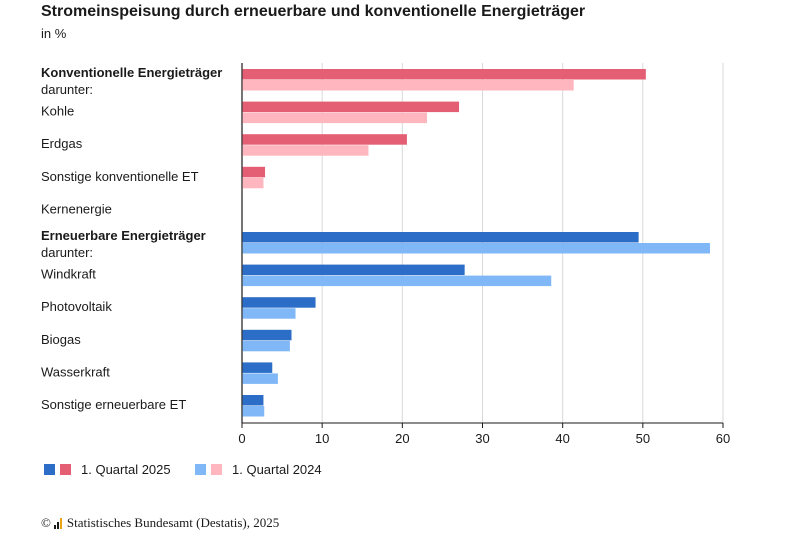 This screenshot has height=535, width=800. Describe the element at coordinates (54, 33) in the screenshot. I see `chart-subtitle: in %` at that location.